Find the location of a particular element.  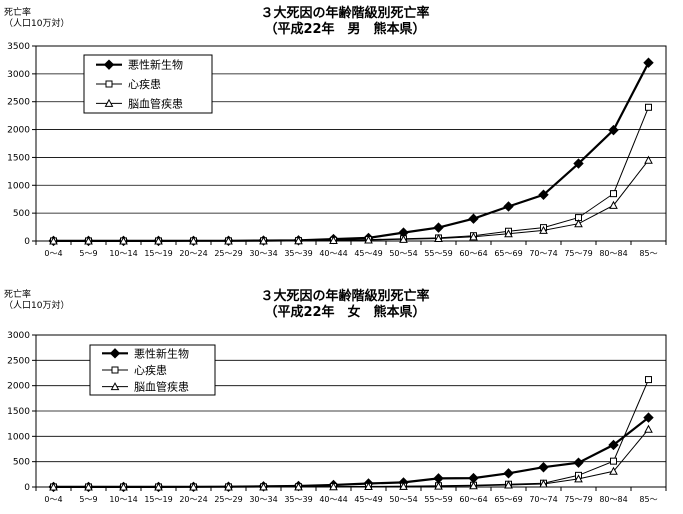

y-tick-label: 1500 is located at coordinates (18, 412).